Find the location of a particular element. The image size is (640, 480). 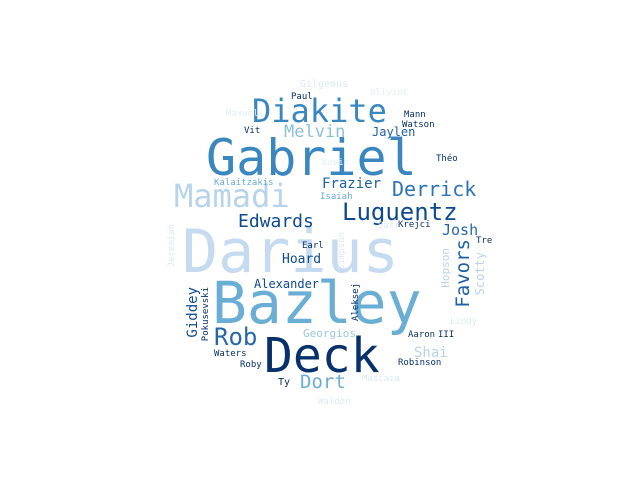

word-isaiah: Isaiah is located at coordinates (336, 197).